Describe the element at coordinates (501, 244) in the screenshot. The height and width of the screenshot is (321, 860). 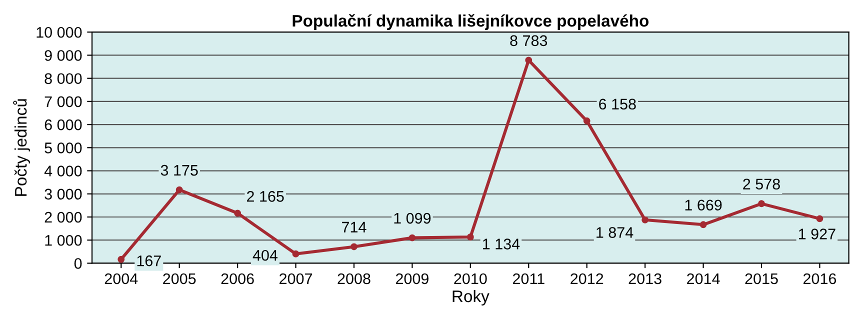
I see `text: 1 134` at that location.